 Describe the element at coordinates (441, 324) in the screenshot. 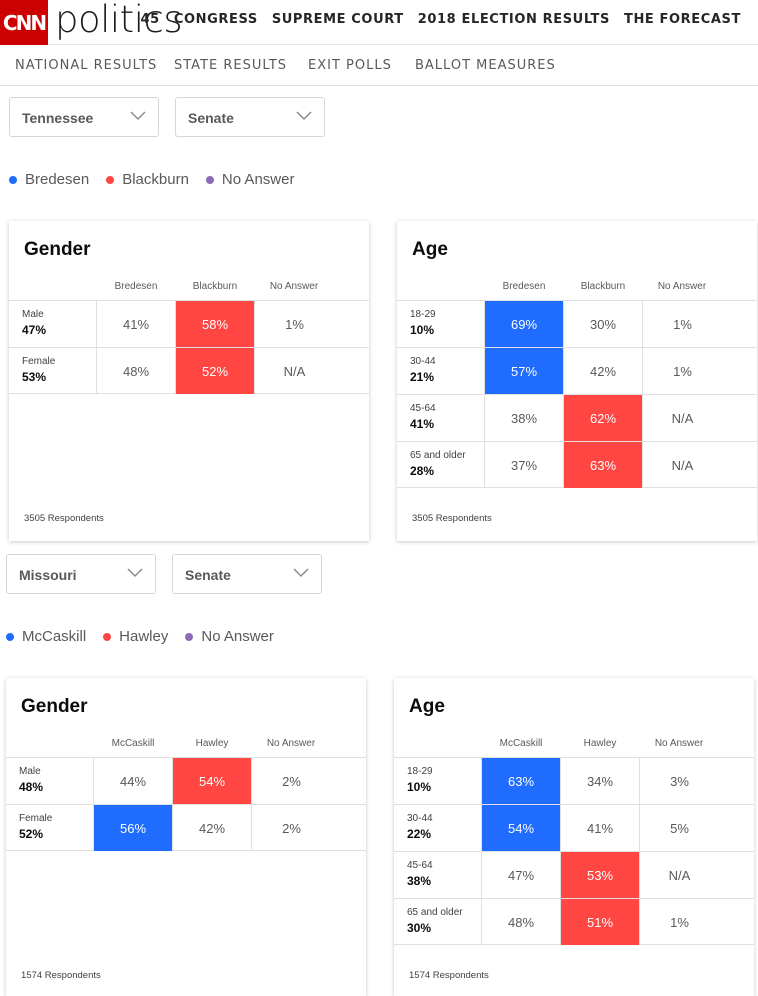

I see `row-label: 18-29 10%` at that location.